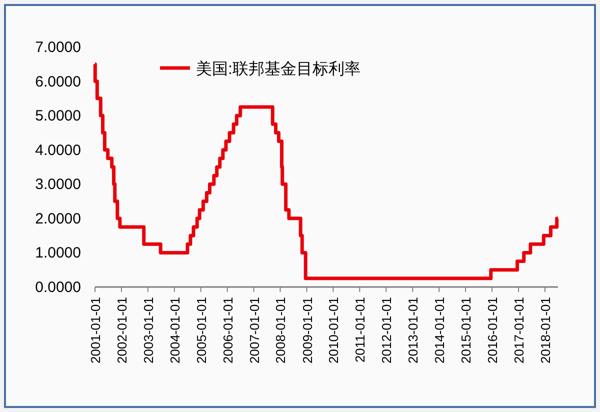 The image size is (600, 412). I want to click on y-tick-label: 5.0000, so click(58, 116).